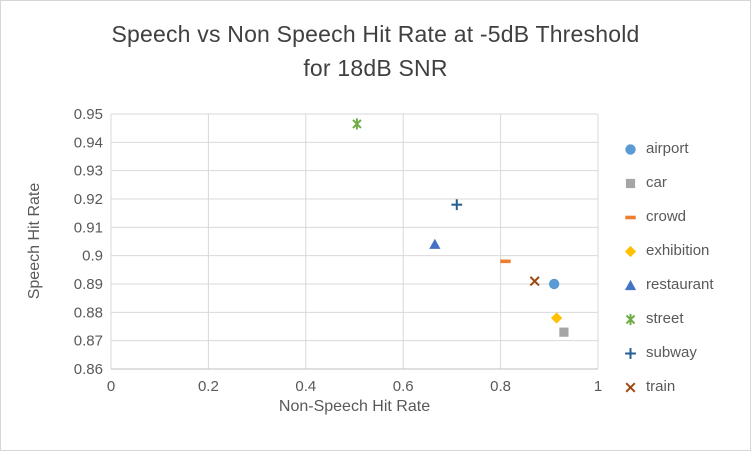  What do you see at coordinates (598, 386) in the screenshot?
I see `x-tick-label: 1` at bounding box center [598, 386].